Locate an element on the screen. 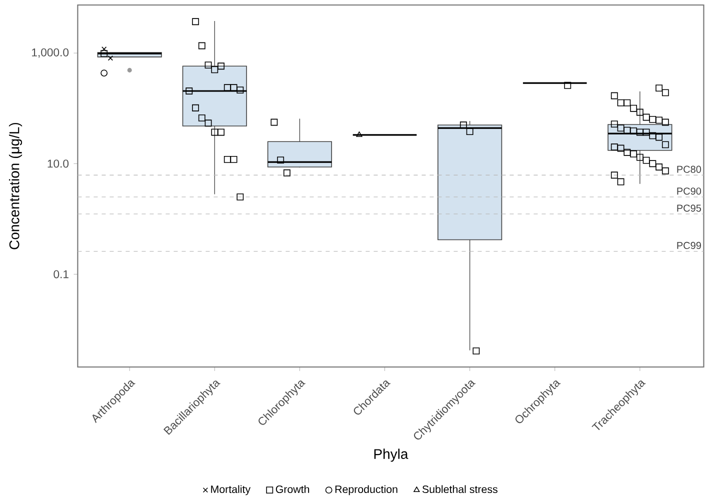 Image resolution: width=705 pixels, height=502 pixels. y-tick-label: 10.0 is located at coordinates (58, 164).